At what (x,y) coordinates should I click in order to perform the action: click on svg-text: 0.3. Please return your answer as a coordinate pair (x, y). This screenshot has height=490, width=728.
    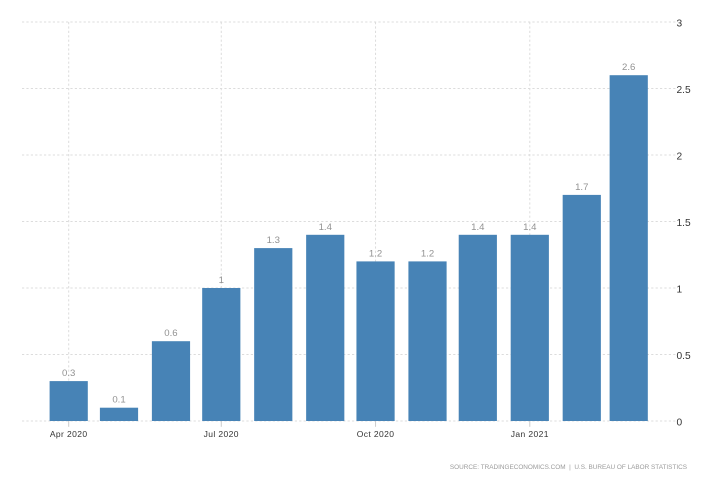
    Looking at the image, I should click on (68, 373).